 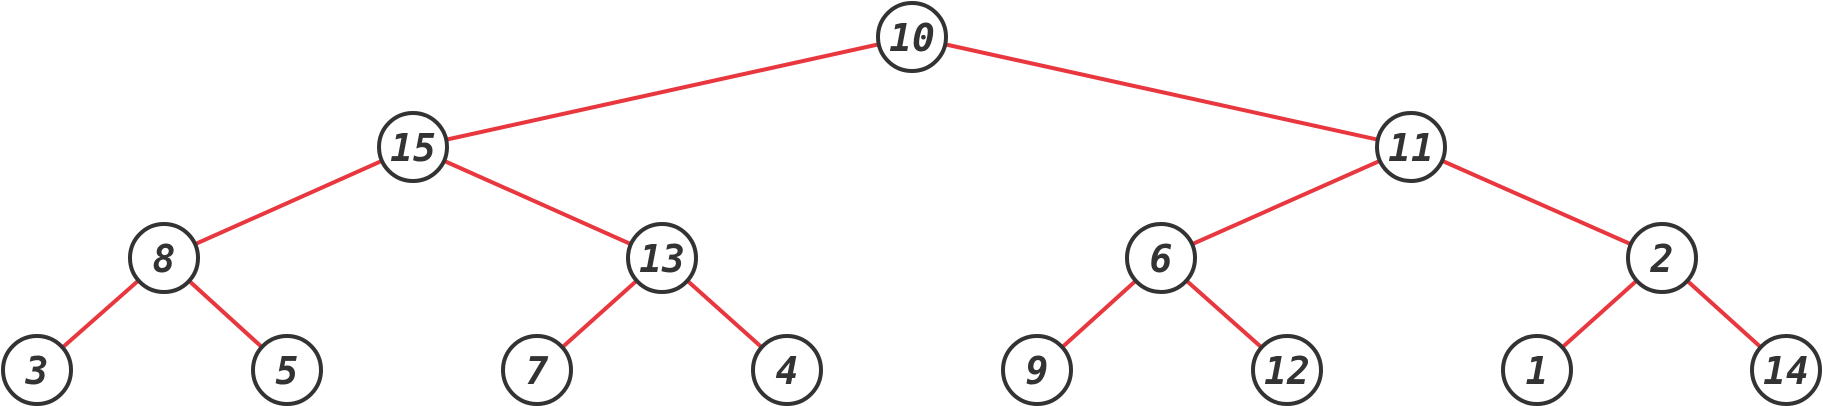 I want to click on tree-node-2: 2, so click(x=1662, y=258).